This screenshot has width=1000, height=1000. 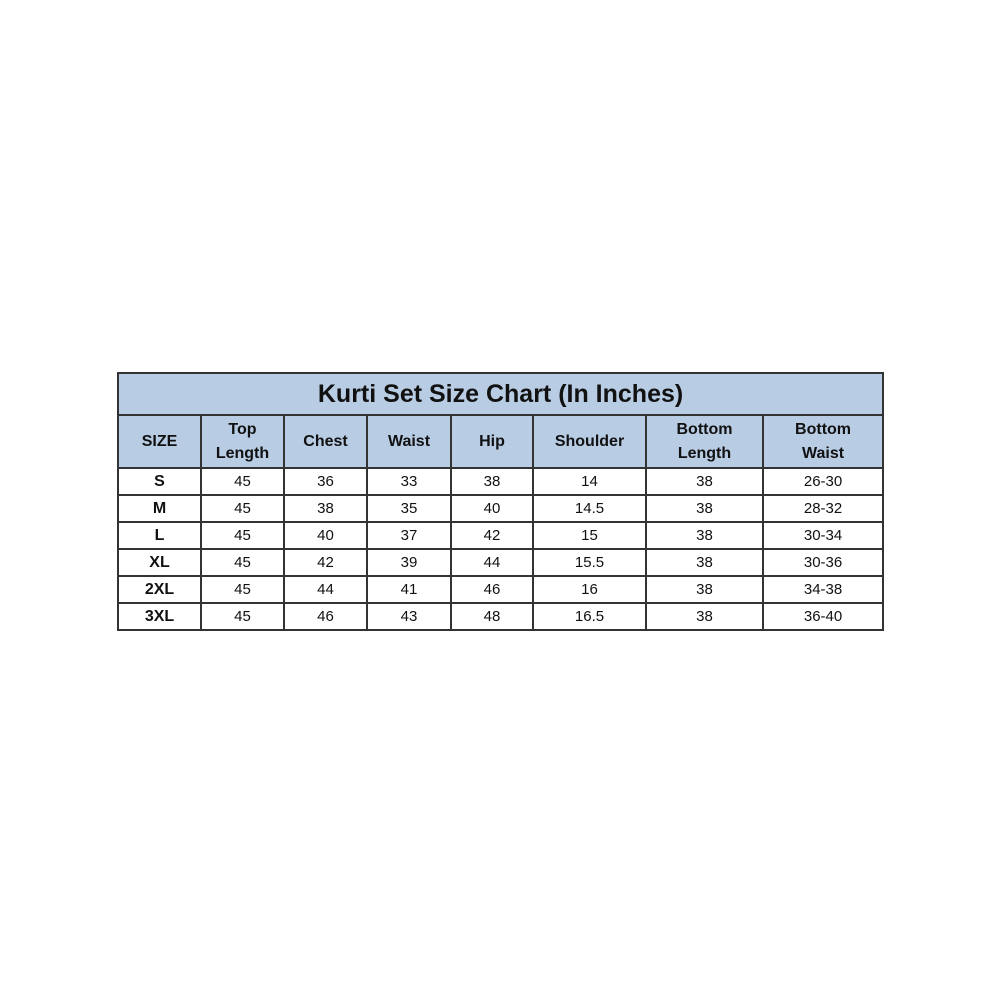 I want to click on column-header-line: SIZE, so click(x=159, y=441).